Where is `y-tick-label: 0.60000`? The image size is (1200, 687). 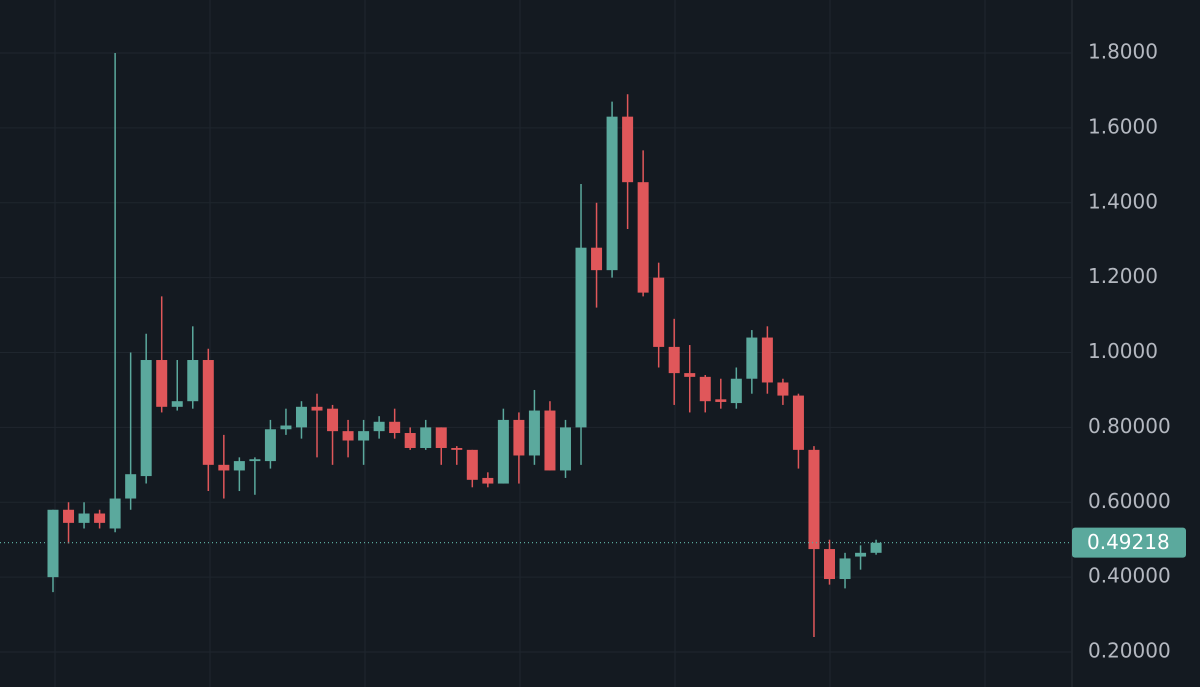 y-tick-label: 0.60000 is located at coordinates (1129, 501).